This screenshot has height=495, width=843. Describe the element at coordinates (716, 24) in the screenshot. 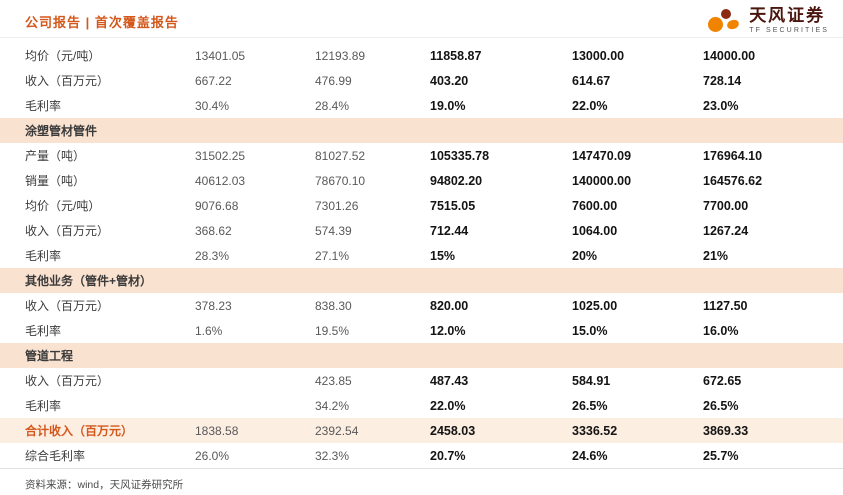

I see `logo-dot-orange-large` at that location.